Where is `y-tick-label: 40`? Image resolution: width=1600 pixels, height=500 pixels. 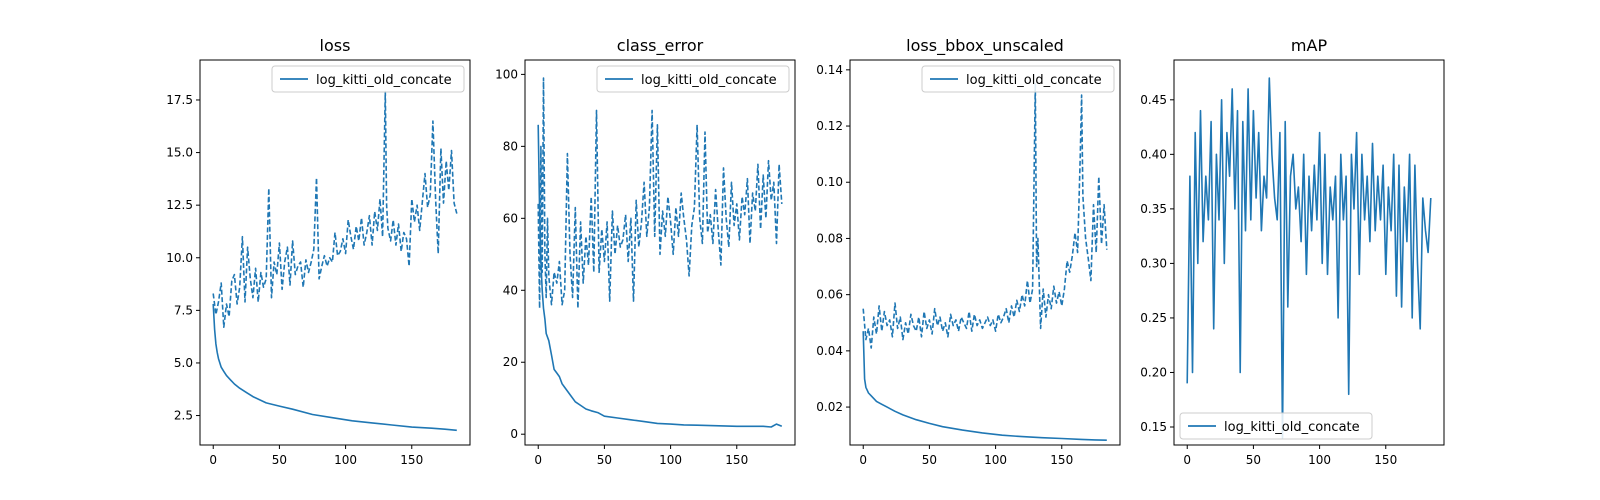
y-tick-label: 40 is located at coordinates (510, 290).